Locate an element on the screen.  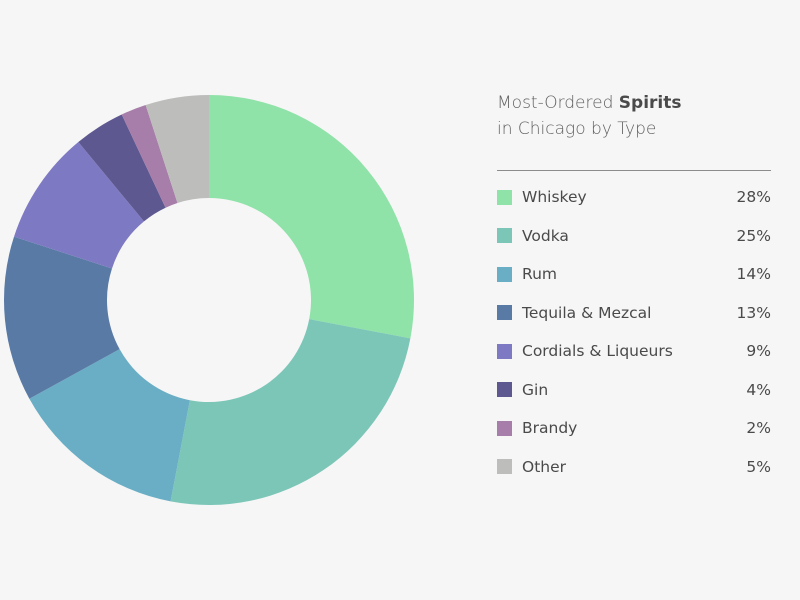
donut-slice-brandy is located at coordinates (149, 156).